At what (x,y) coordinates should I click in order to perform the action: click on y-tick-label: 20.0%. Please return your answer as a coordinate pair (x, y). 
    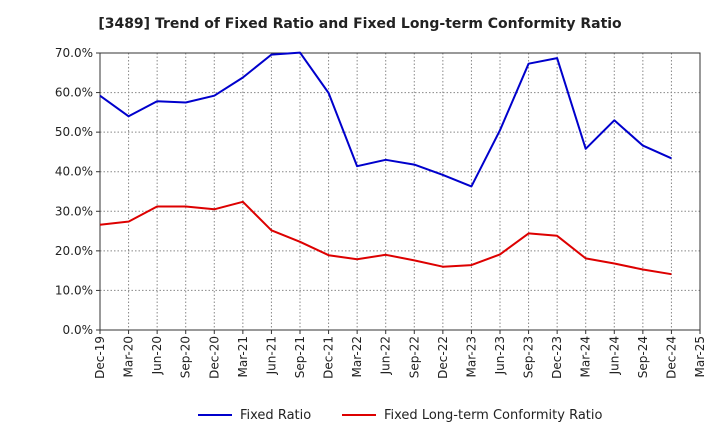
    Looking at the image, I should click on (74, 251).